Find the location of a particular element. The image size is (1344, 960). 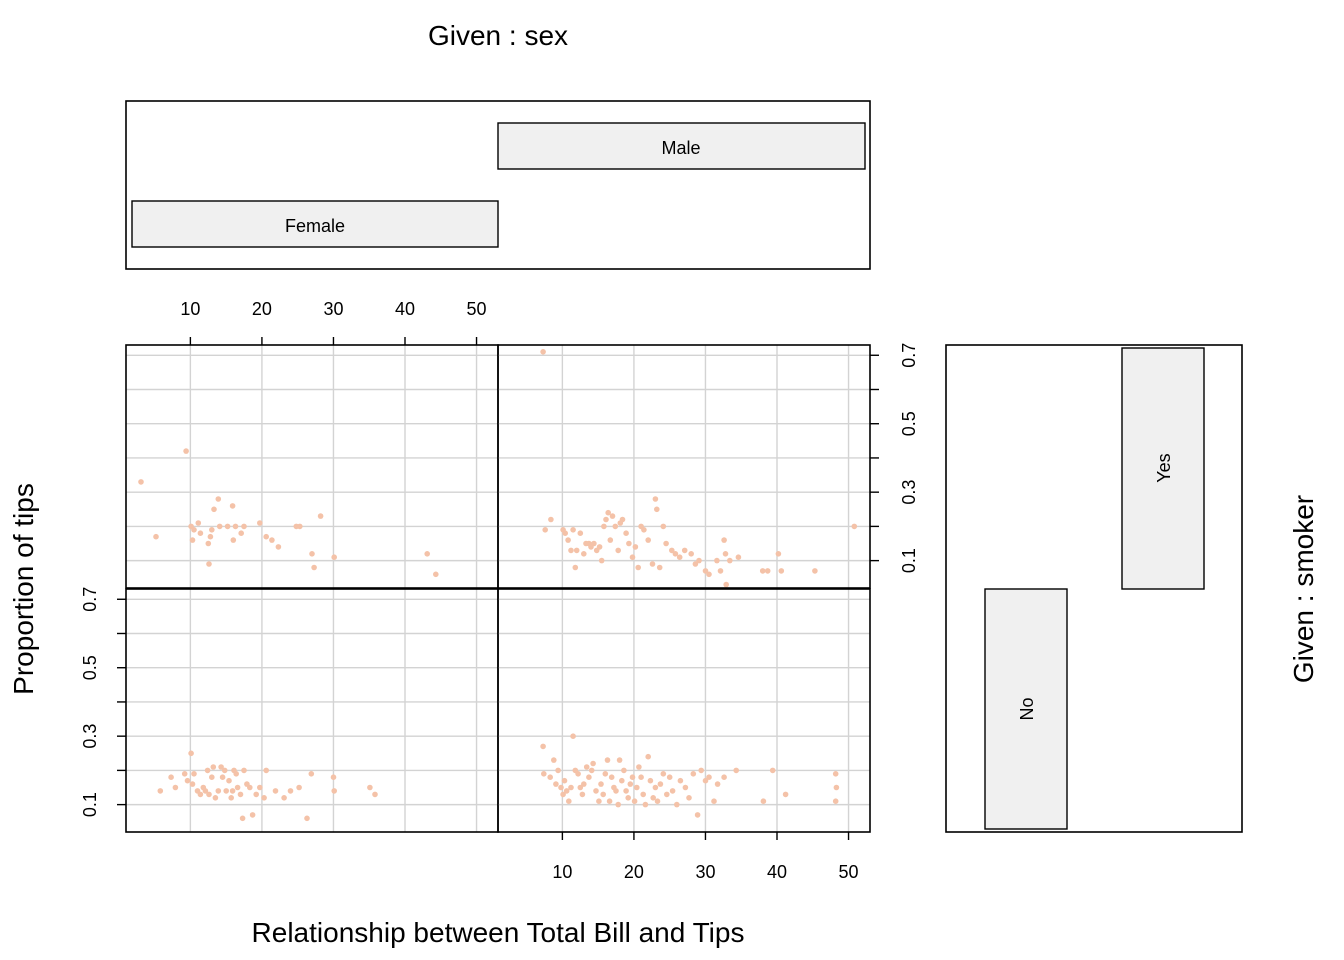

strip-no-label: No is located at coordinates (1027, 708).